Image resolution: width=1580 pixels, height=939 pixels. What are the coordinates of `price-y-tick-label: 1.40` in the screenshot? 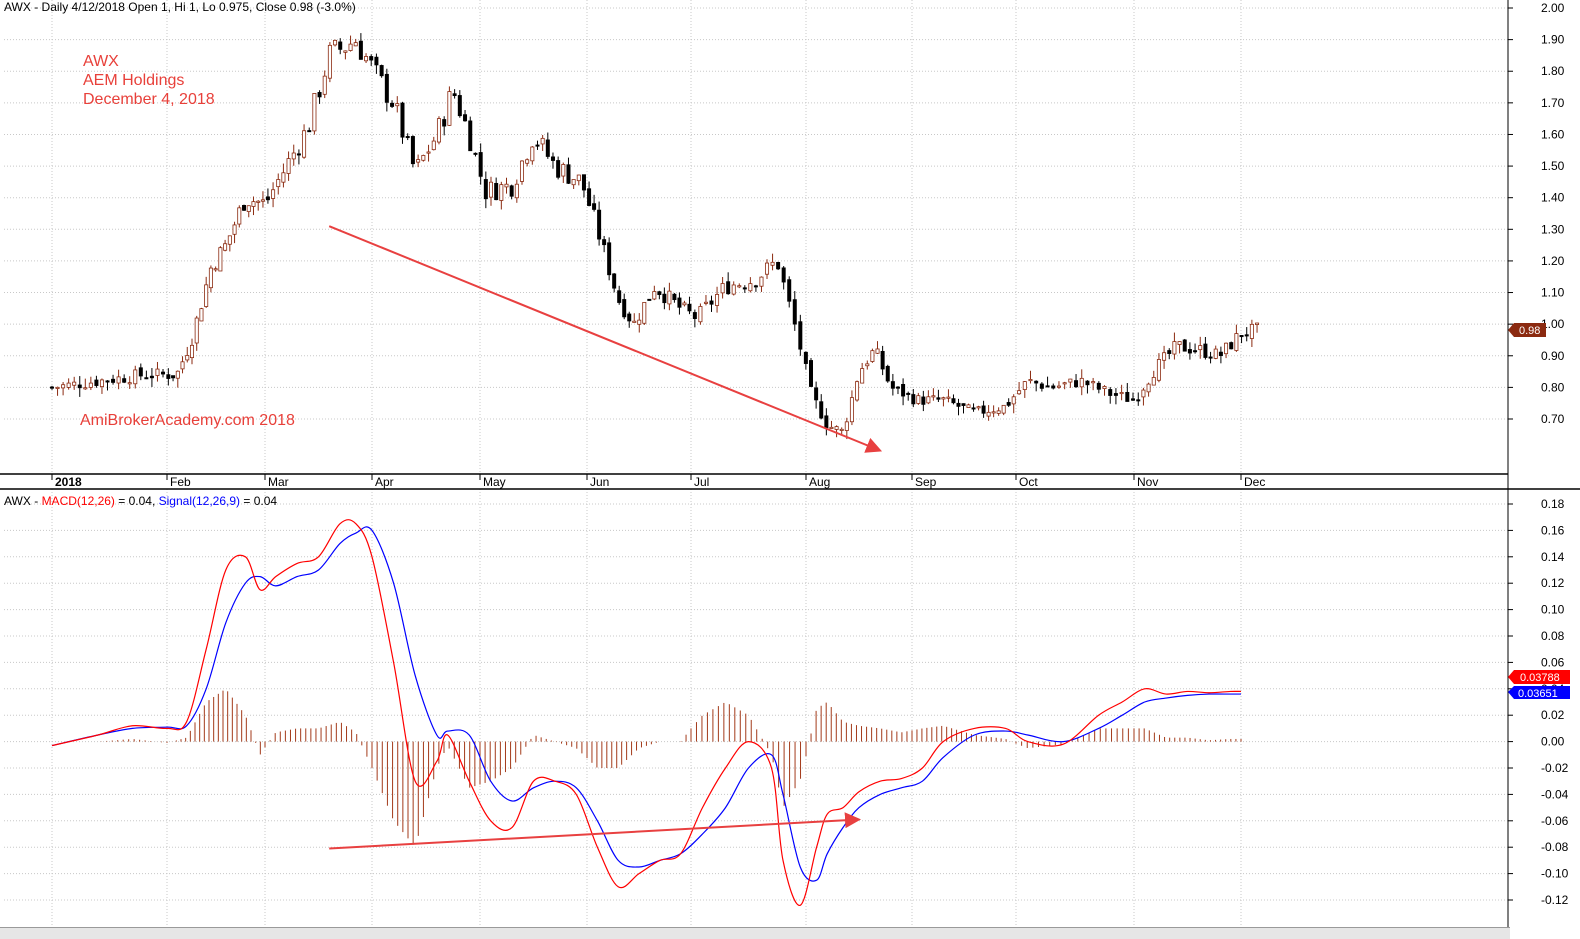 It's located at (1553, 198).